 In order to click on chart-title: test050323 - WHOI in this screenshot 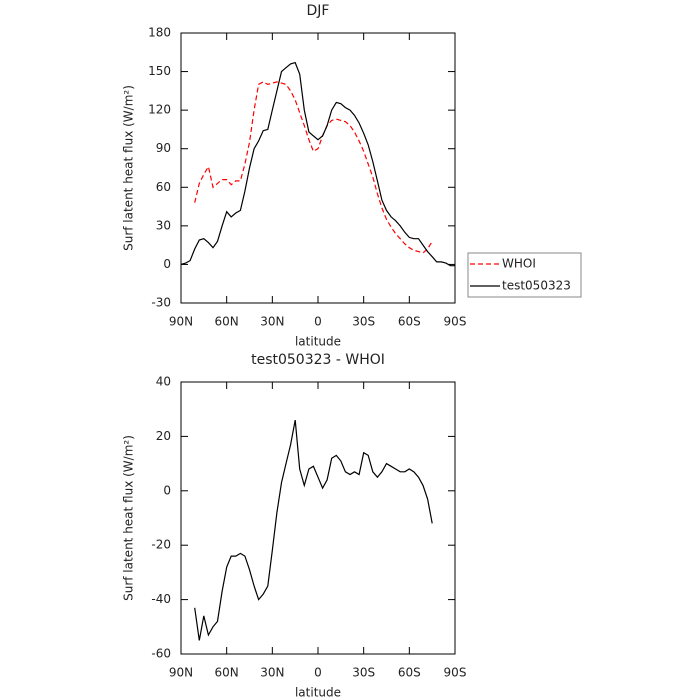, I will do `click(318, 360)`.